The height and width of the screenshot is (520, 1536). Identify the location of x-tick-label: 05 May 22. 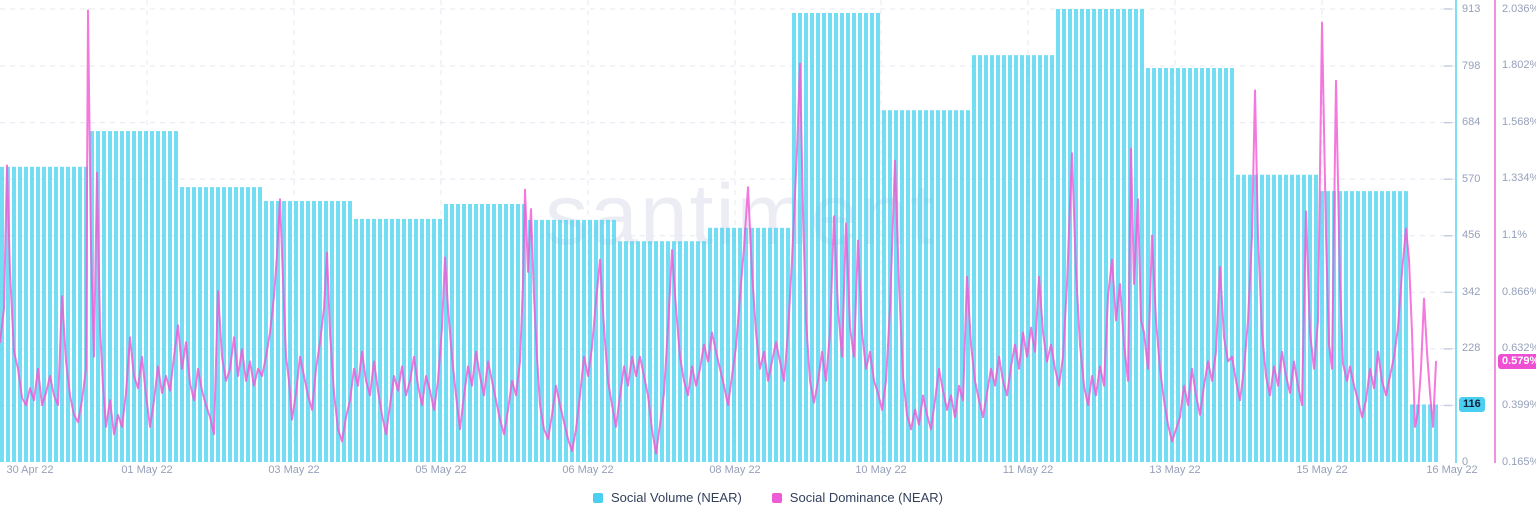
(441, 470).